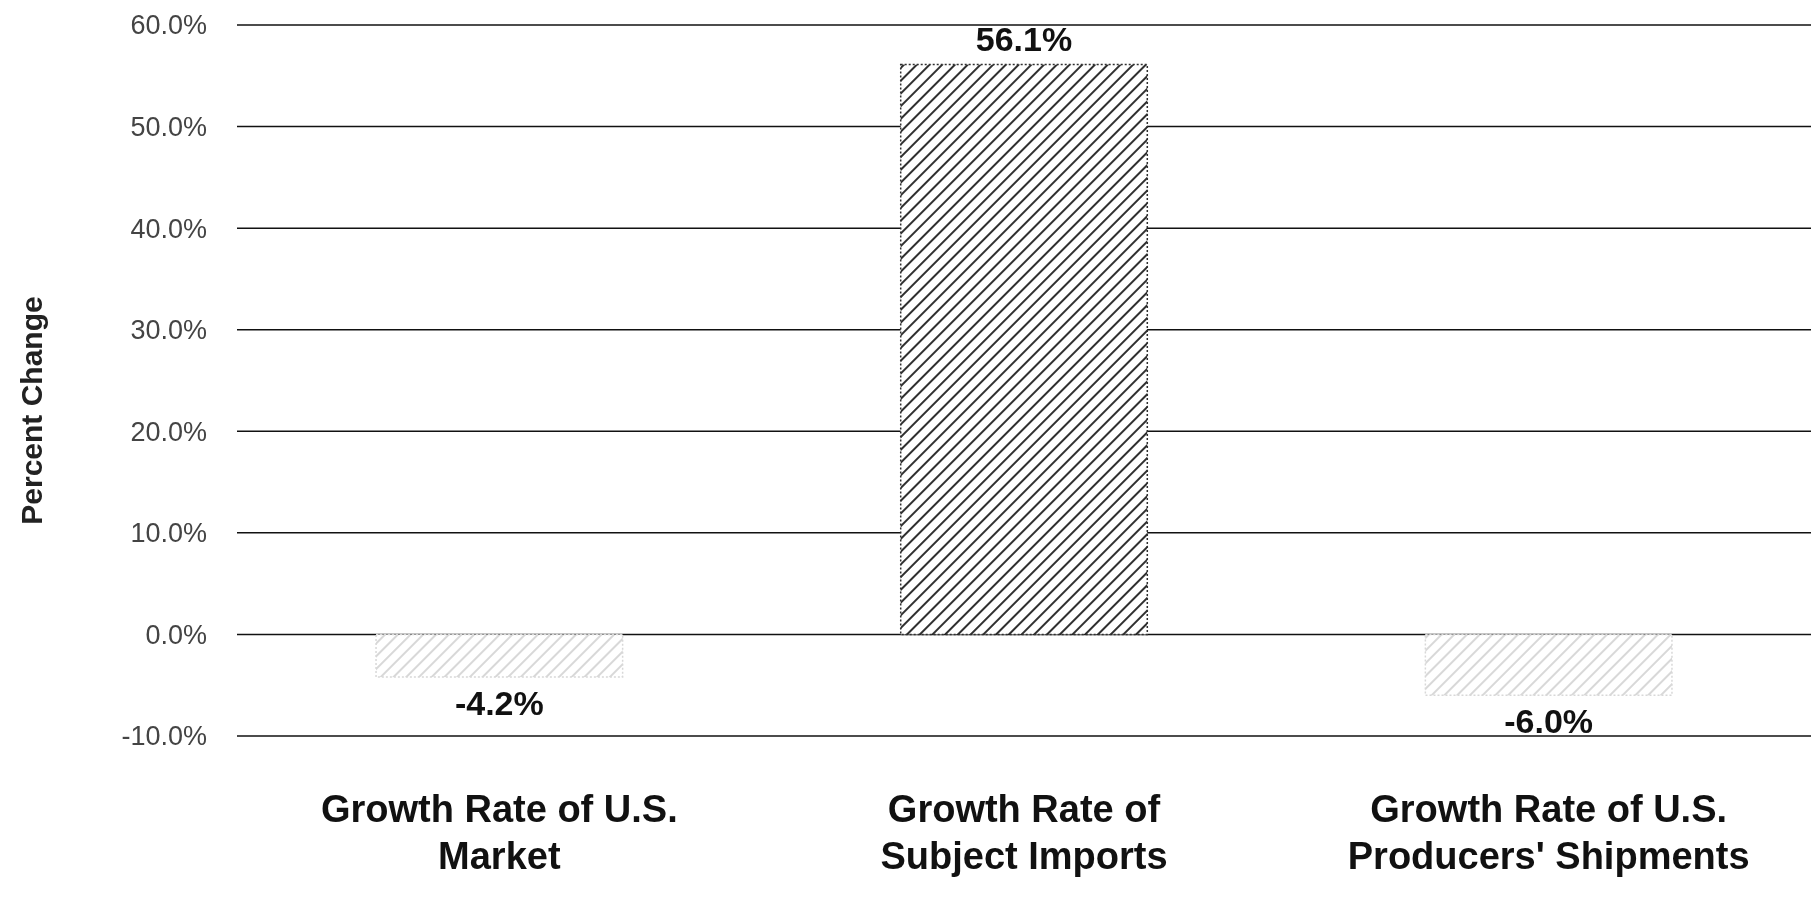 The image size is (1811, 897). Describe the element at coordinates (1024, 832) in the screenshot. I see `x-tick-label: Growth Rate of Subject Imports` at that location.